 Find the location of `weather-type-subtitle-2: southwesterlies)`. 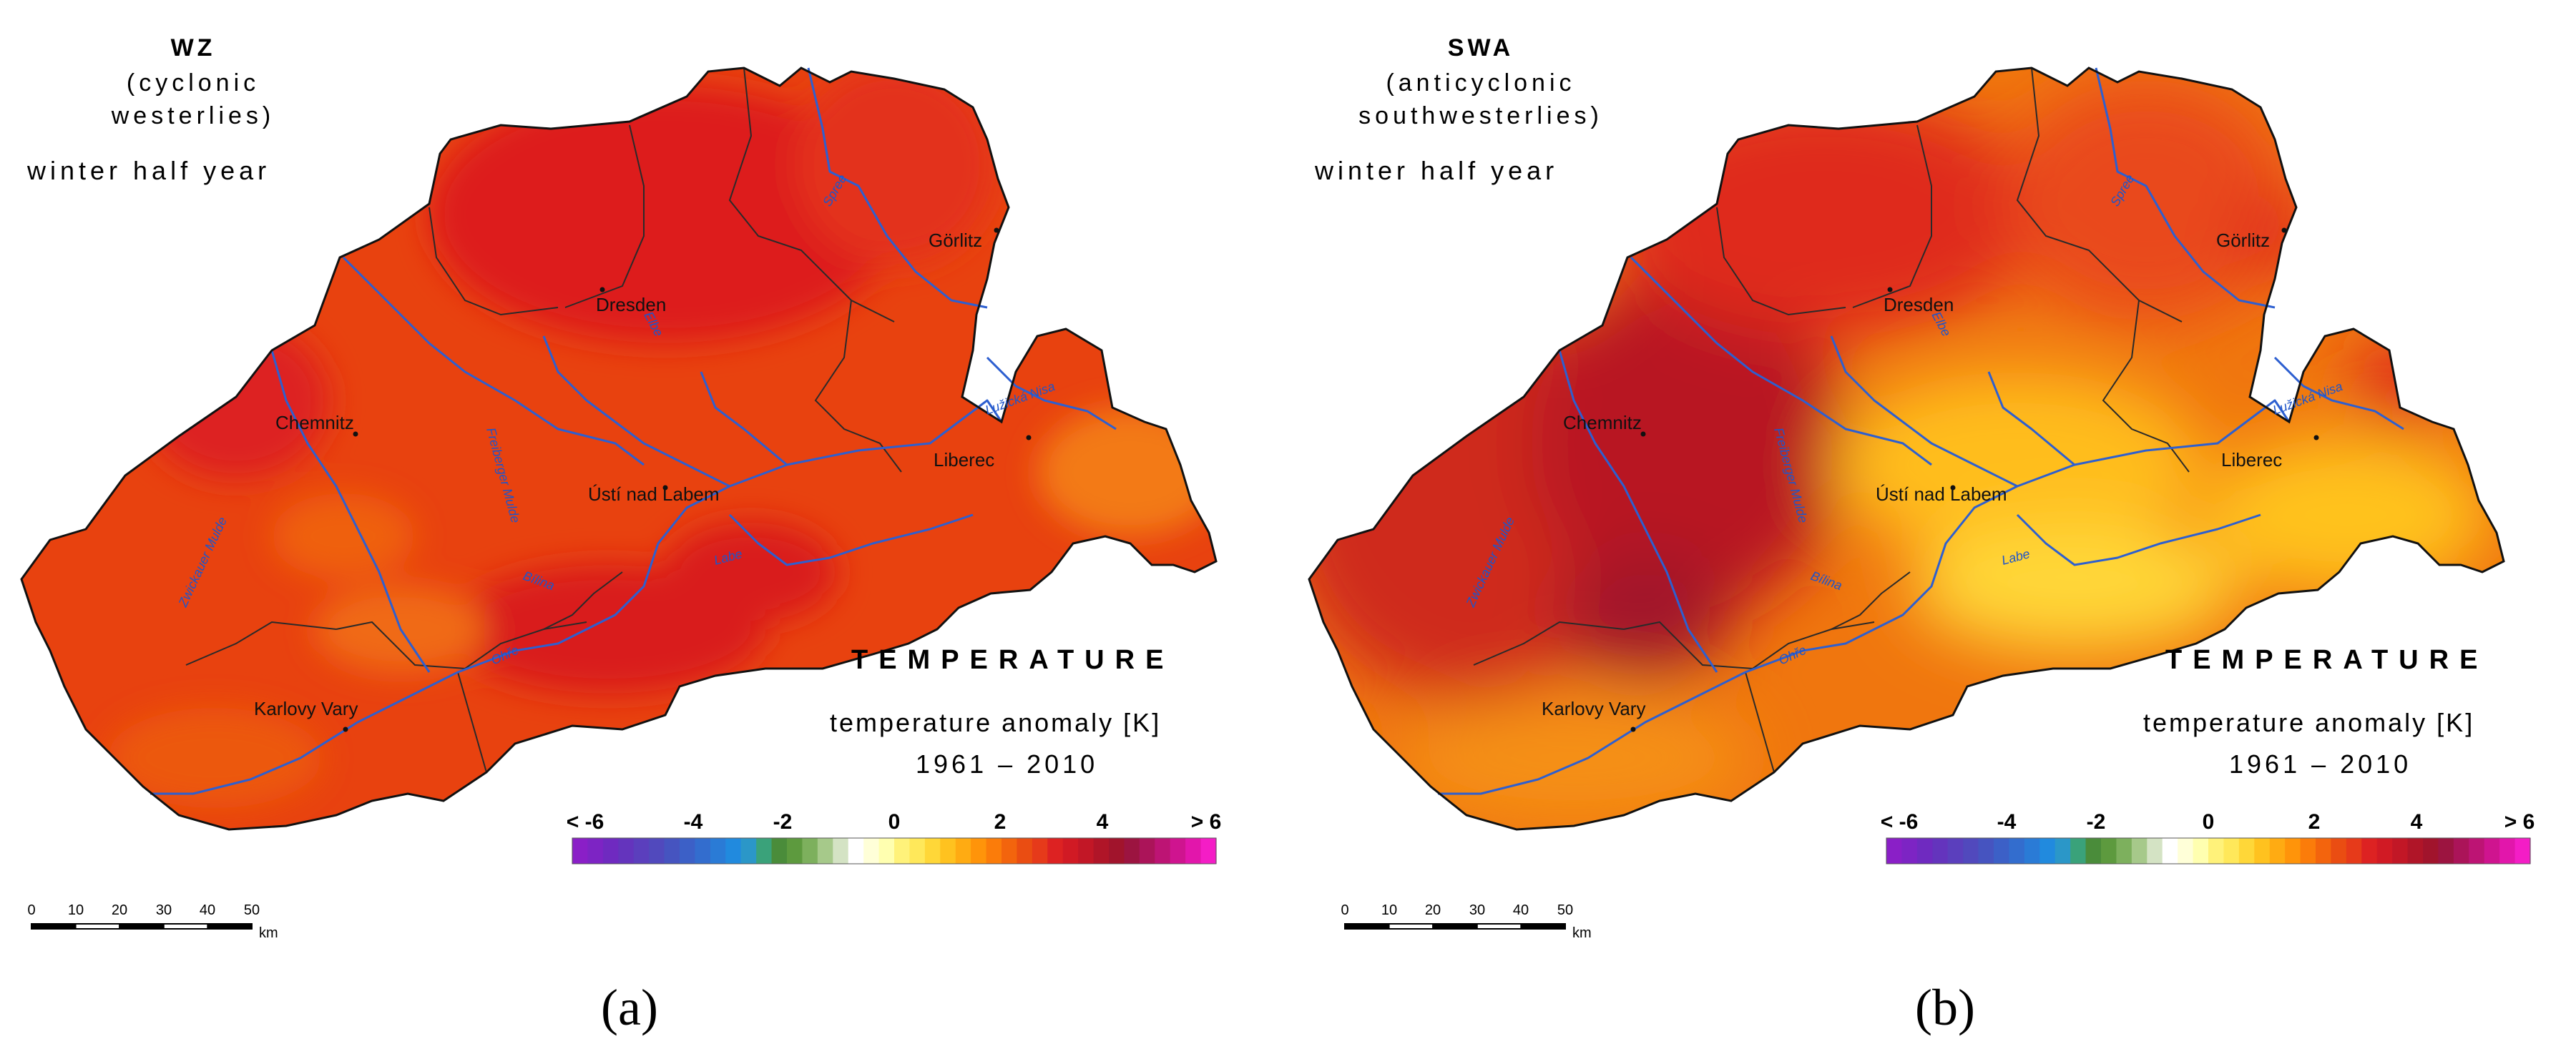

weather-type-subtitle-2: southwesterlies) is located at coordinates (1481, 116).